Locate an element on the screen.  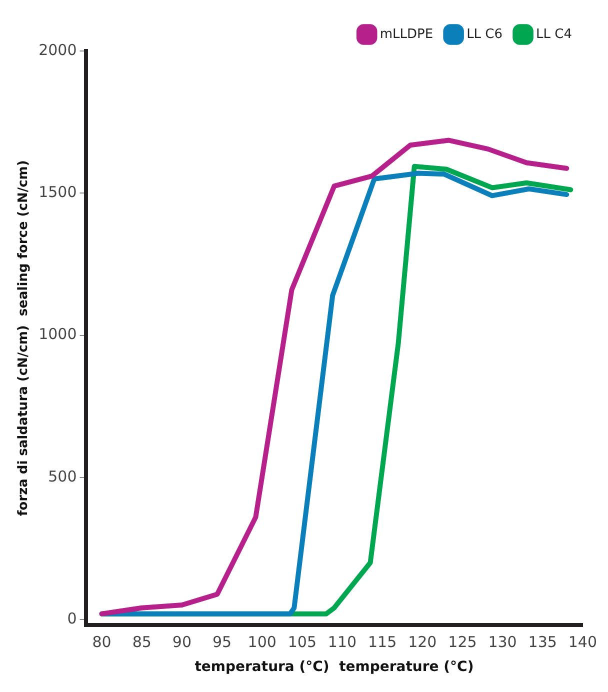
y-tick-label: 1500 is located at coordinates (57, 192).